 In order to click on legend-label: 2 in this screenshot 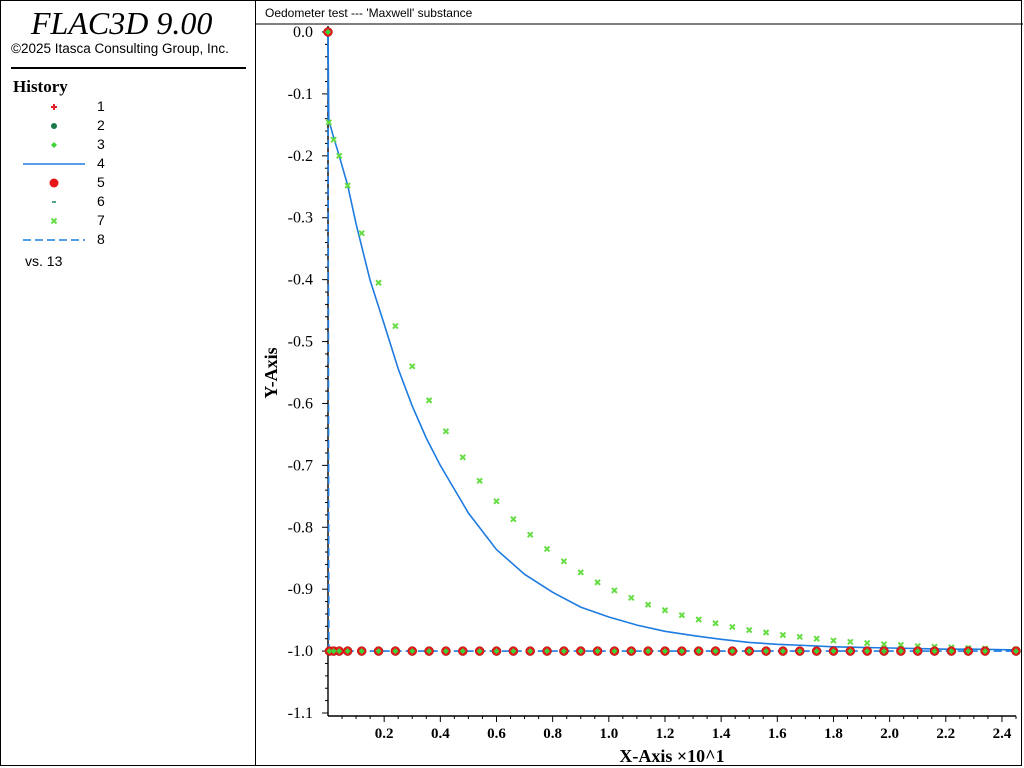, I will do `click(101, 125)`.